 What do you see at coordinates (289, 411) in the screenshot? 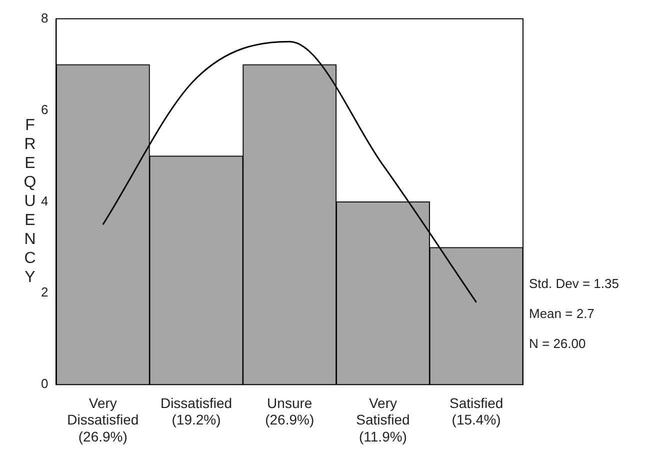
I see `x-tick-label: Unsure (26.9%)` at bounding box center [289, 411].